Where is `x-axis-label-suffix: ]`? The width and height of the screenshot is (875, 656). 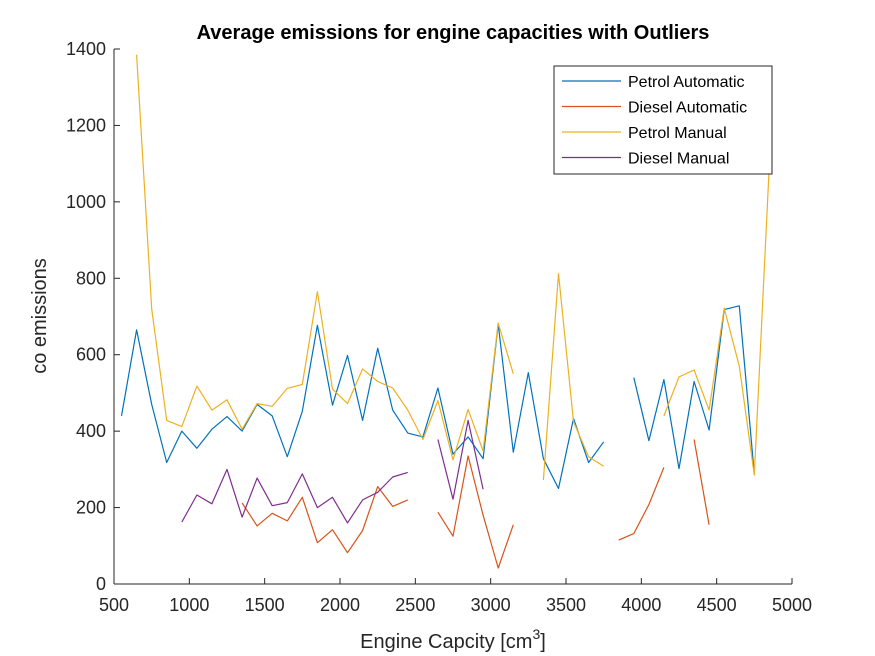
x-axis-label-suffix: ] is located at coordinates (543, 642).